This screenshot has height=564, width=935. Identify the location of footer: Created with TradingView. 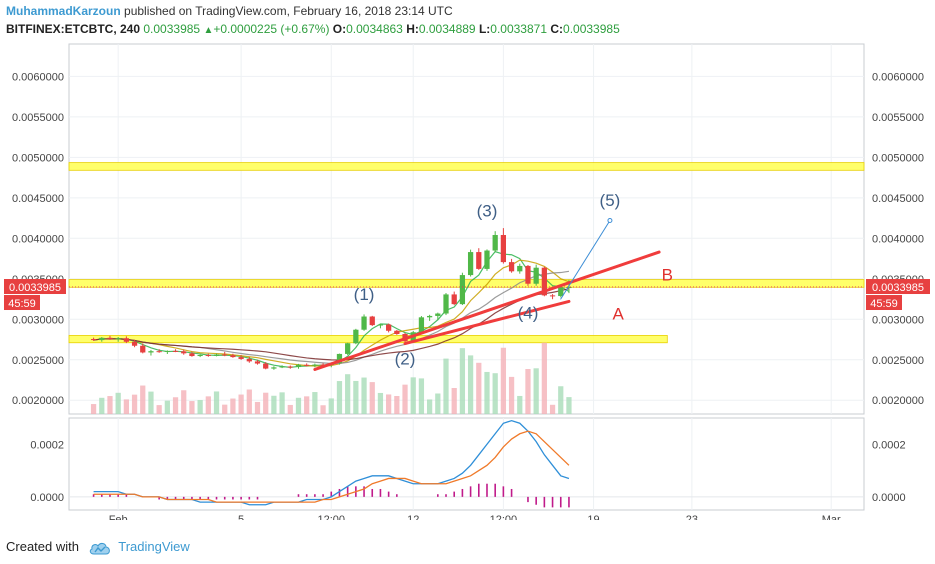
(98, 547).